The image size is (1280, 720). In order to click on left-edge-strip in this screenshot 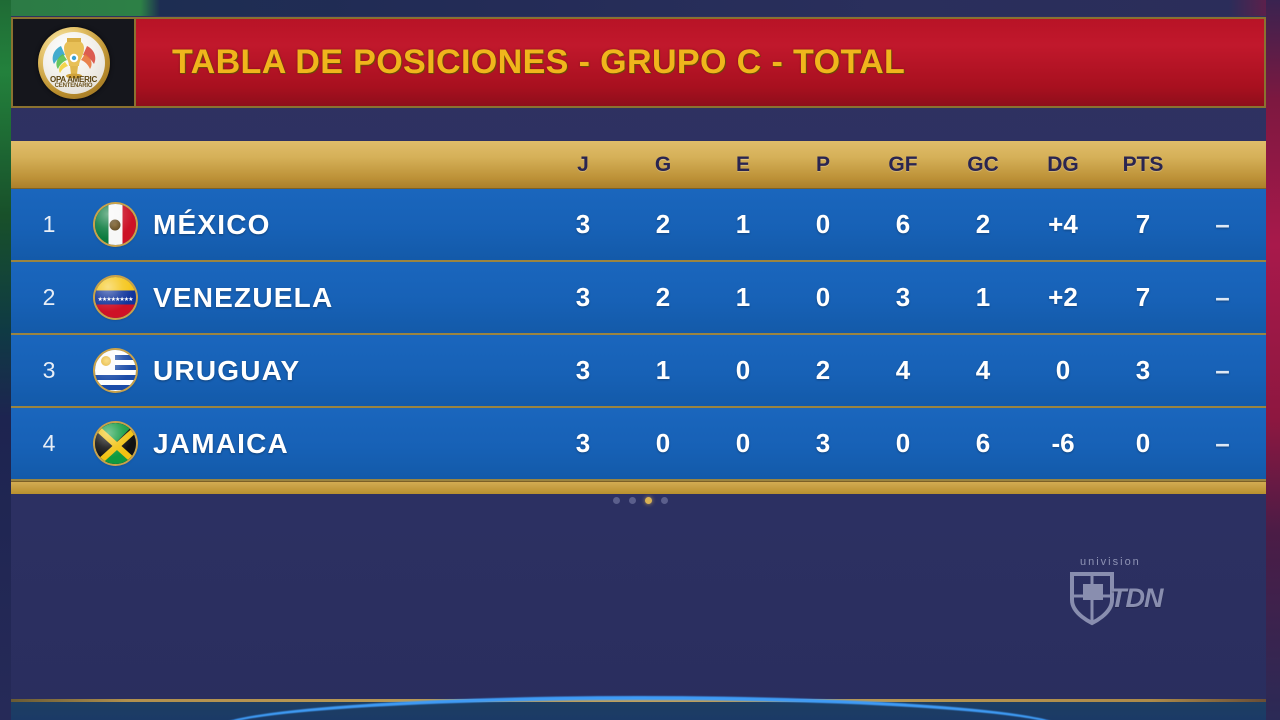, I will do `click(5, 360)`.